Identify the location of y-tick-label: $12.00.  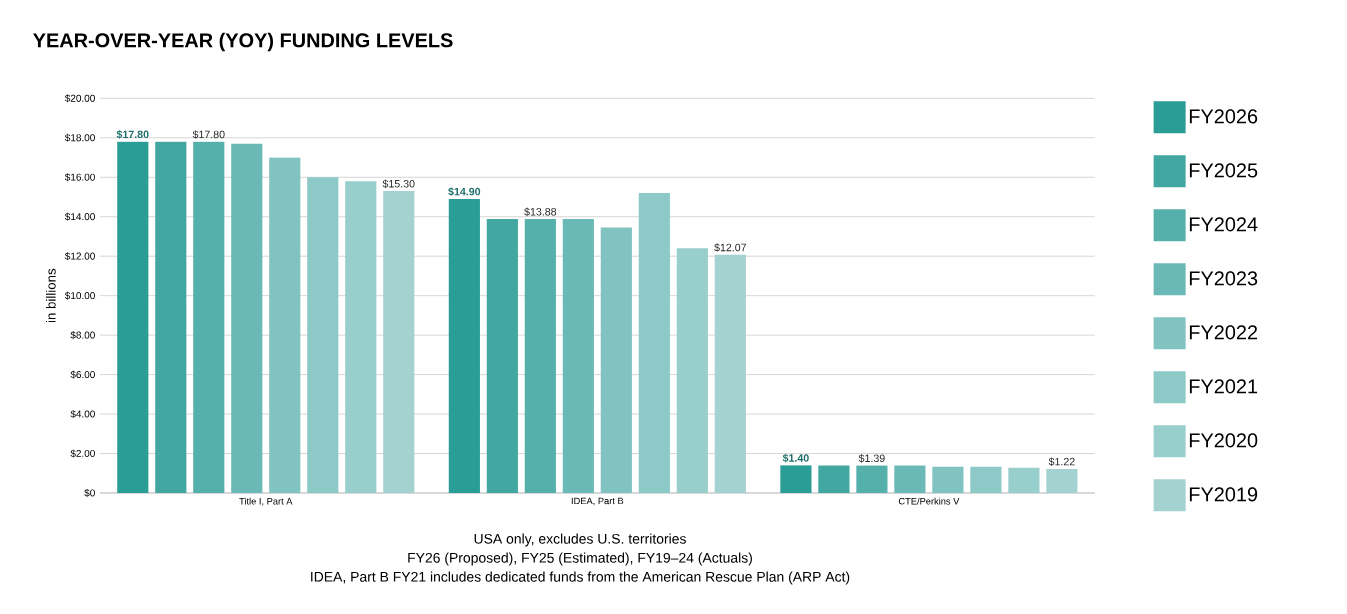
(79, 256).